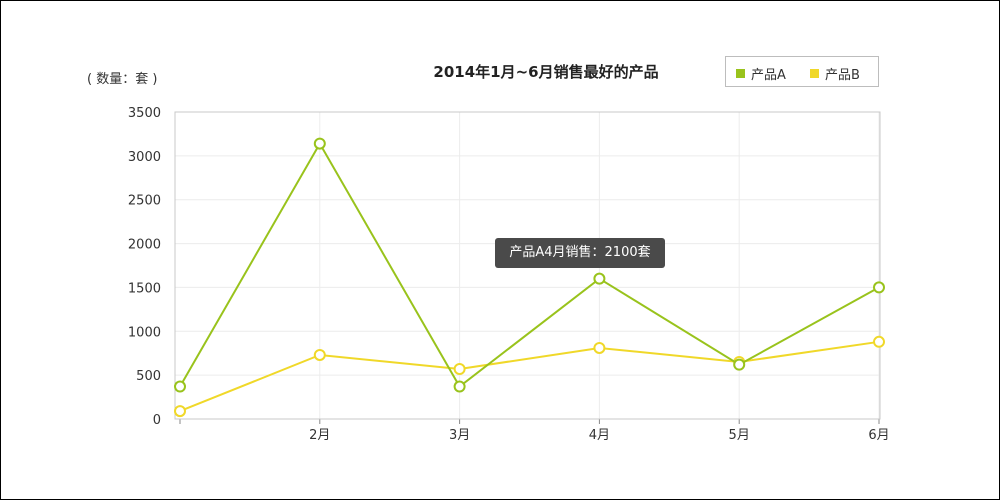  What do you see at coordinates (144, 245) in the screenshot?
I see `y-tick-label: 2000` at bounding box center [144, 245].